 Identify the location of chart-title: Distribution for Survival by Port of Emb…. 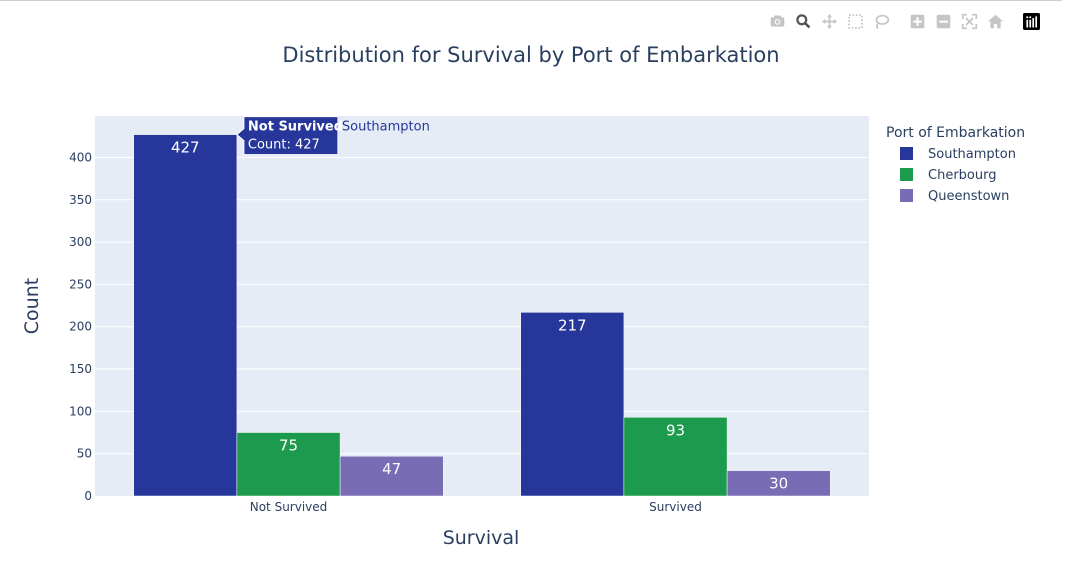
(530, 55).